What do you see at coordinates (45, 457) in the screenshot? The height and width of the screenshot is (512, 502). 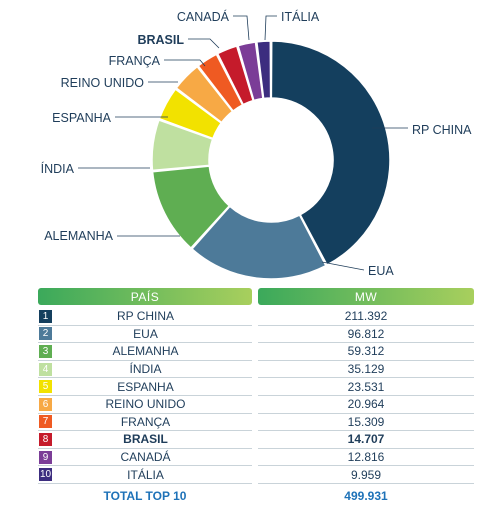 I see `rank-badge: 9` at bounding box center [45, 457].